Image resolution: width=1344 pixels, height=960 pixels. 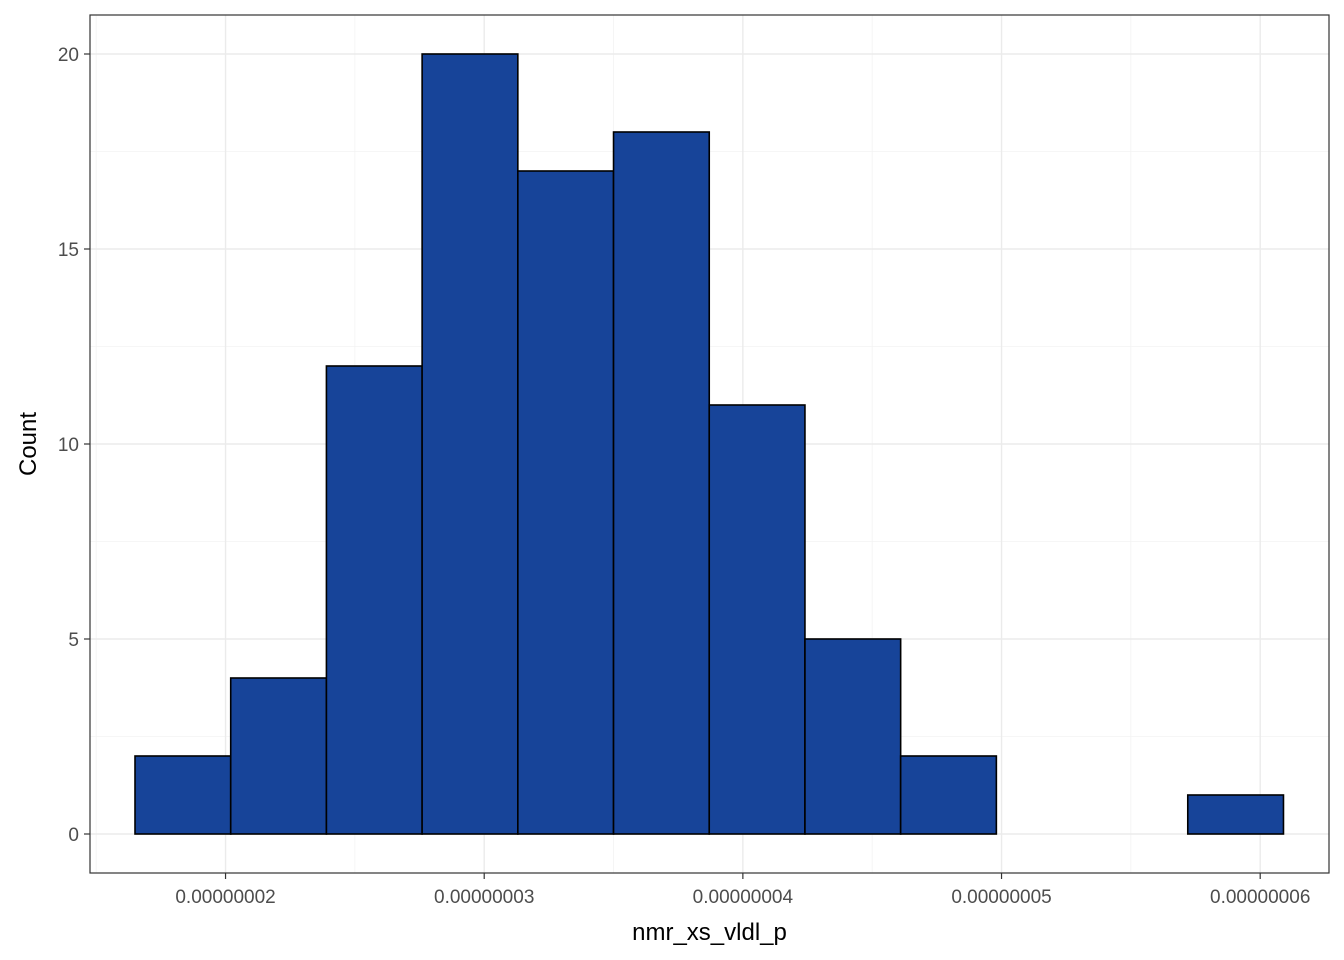 I want to click on x-tick-label: 0.00000004, so click(x=743, y=897).